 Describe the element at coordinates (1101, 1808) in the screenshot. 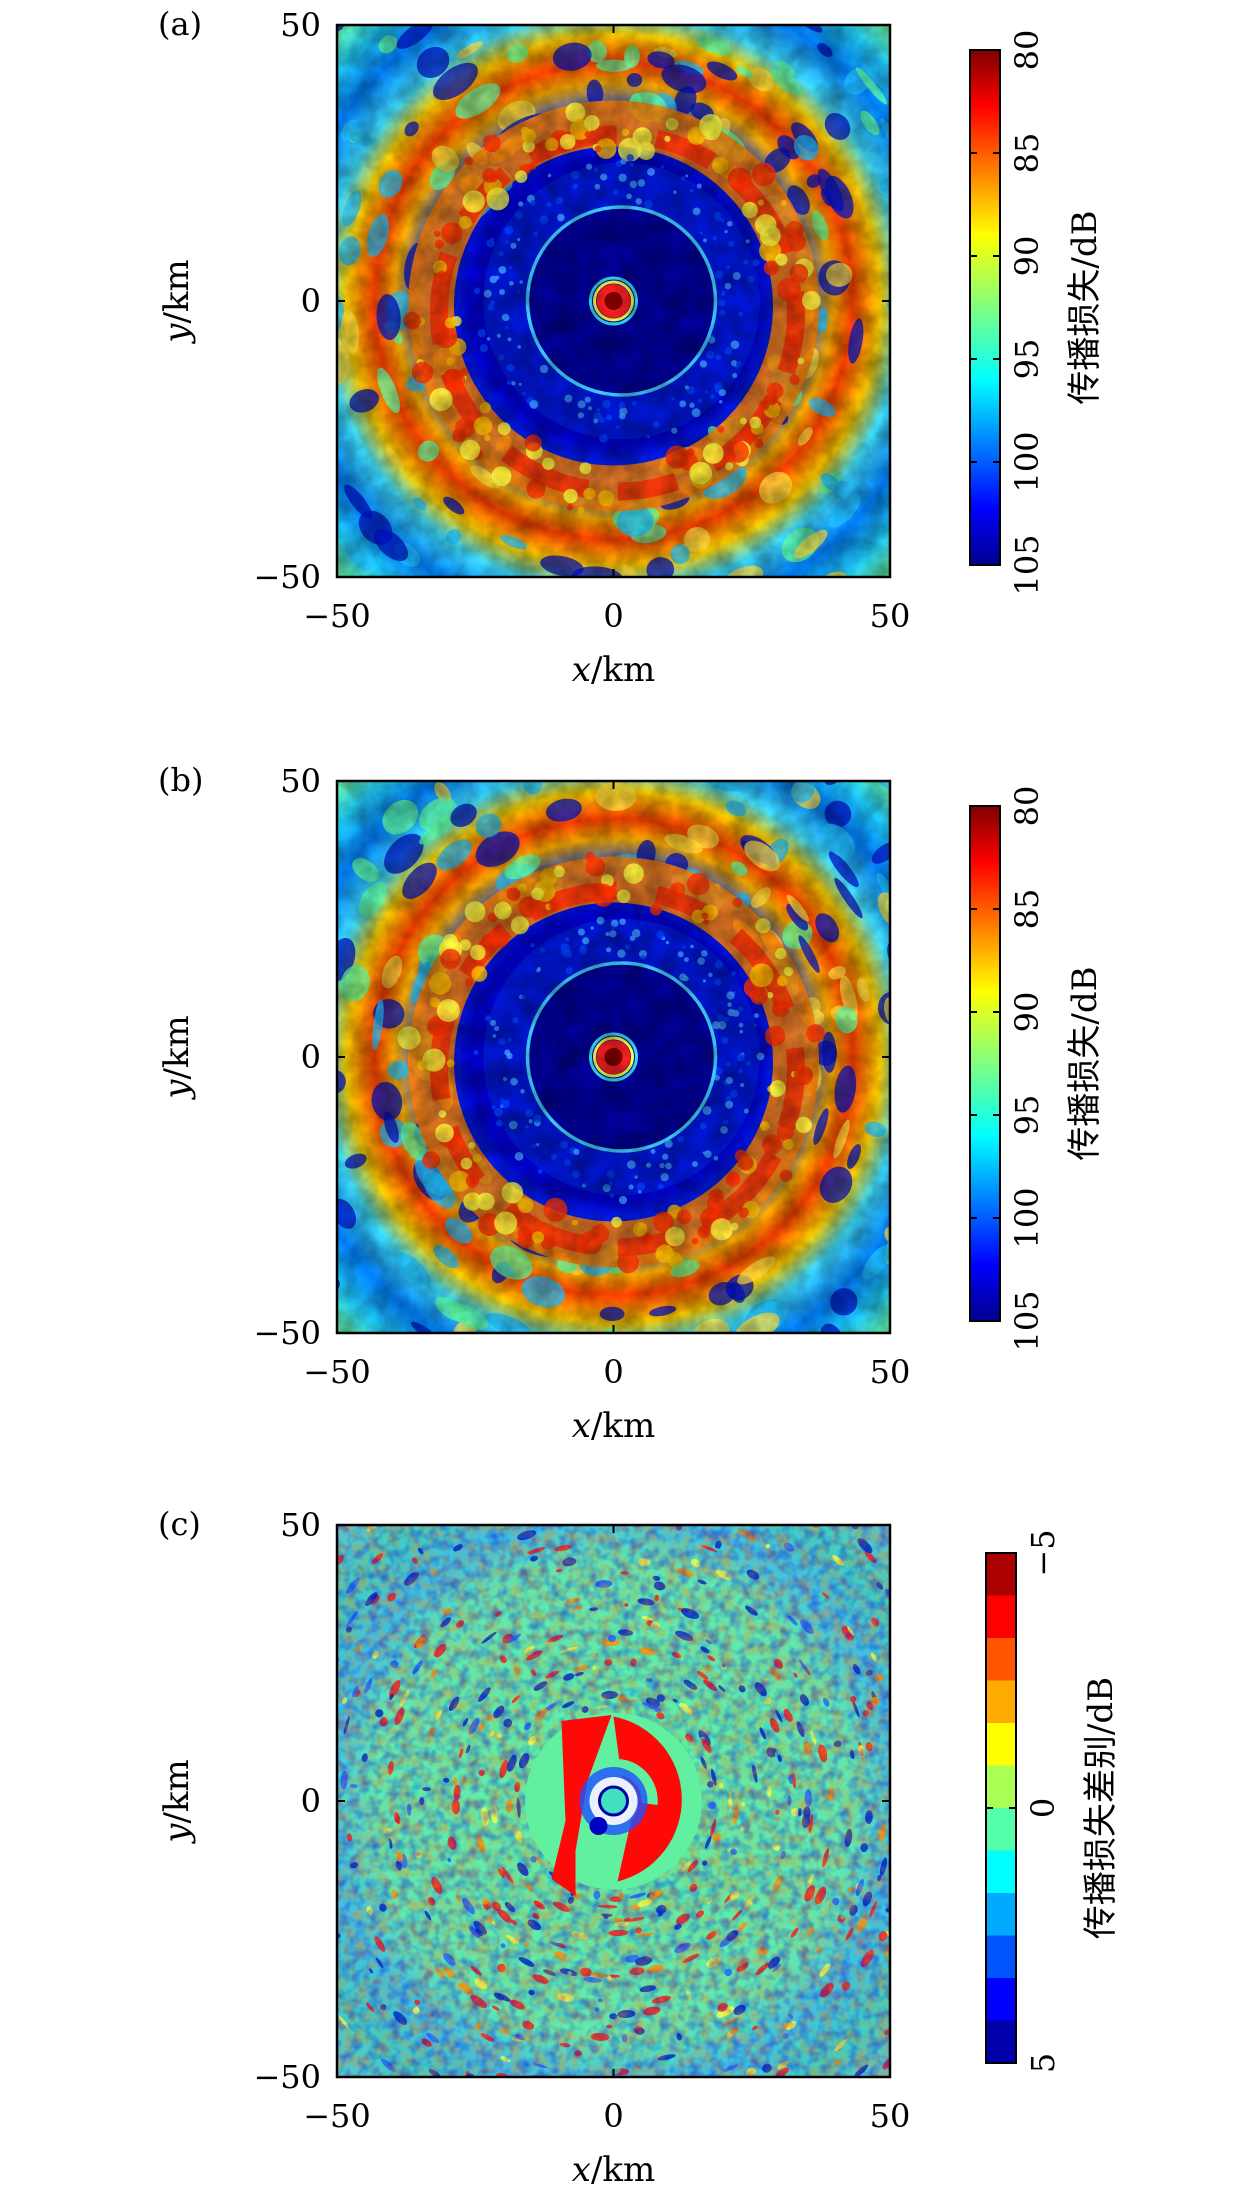

I see `colorbar-label: 传播损失差别/dB` at that location.